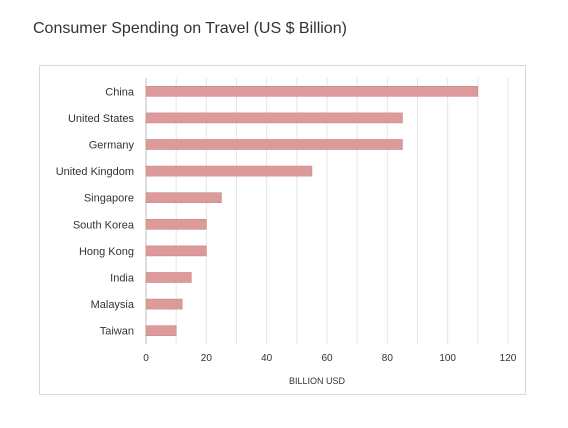 This screenshot has width=568, height=428. Describe the element at coordinates (104, 225) in the screenshot. I see `category-label: South Korea` at that location.